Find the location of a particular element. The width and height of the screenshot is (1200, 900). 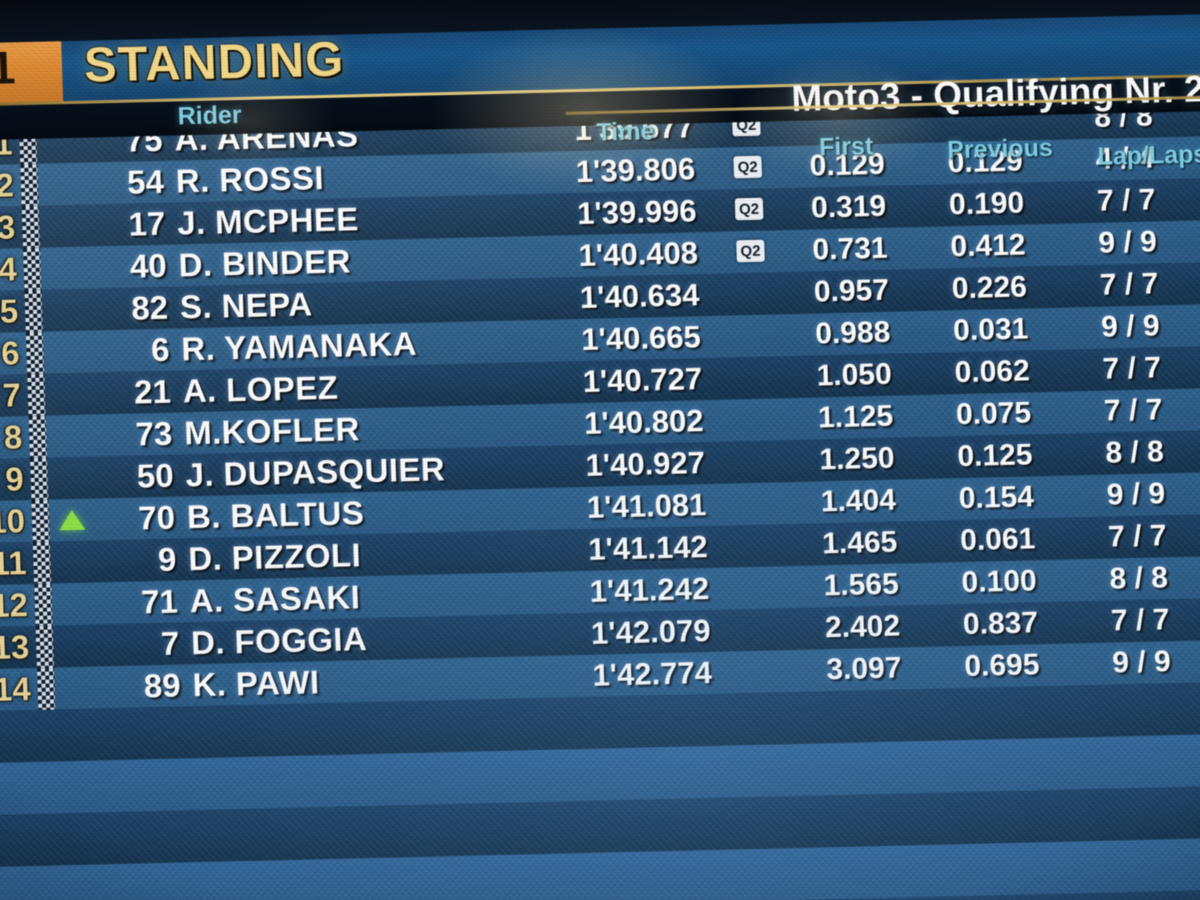

arrow-up-icon is located at coordinates (72, 520).